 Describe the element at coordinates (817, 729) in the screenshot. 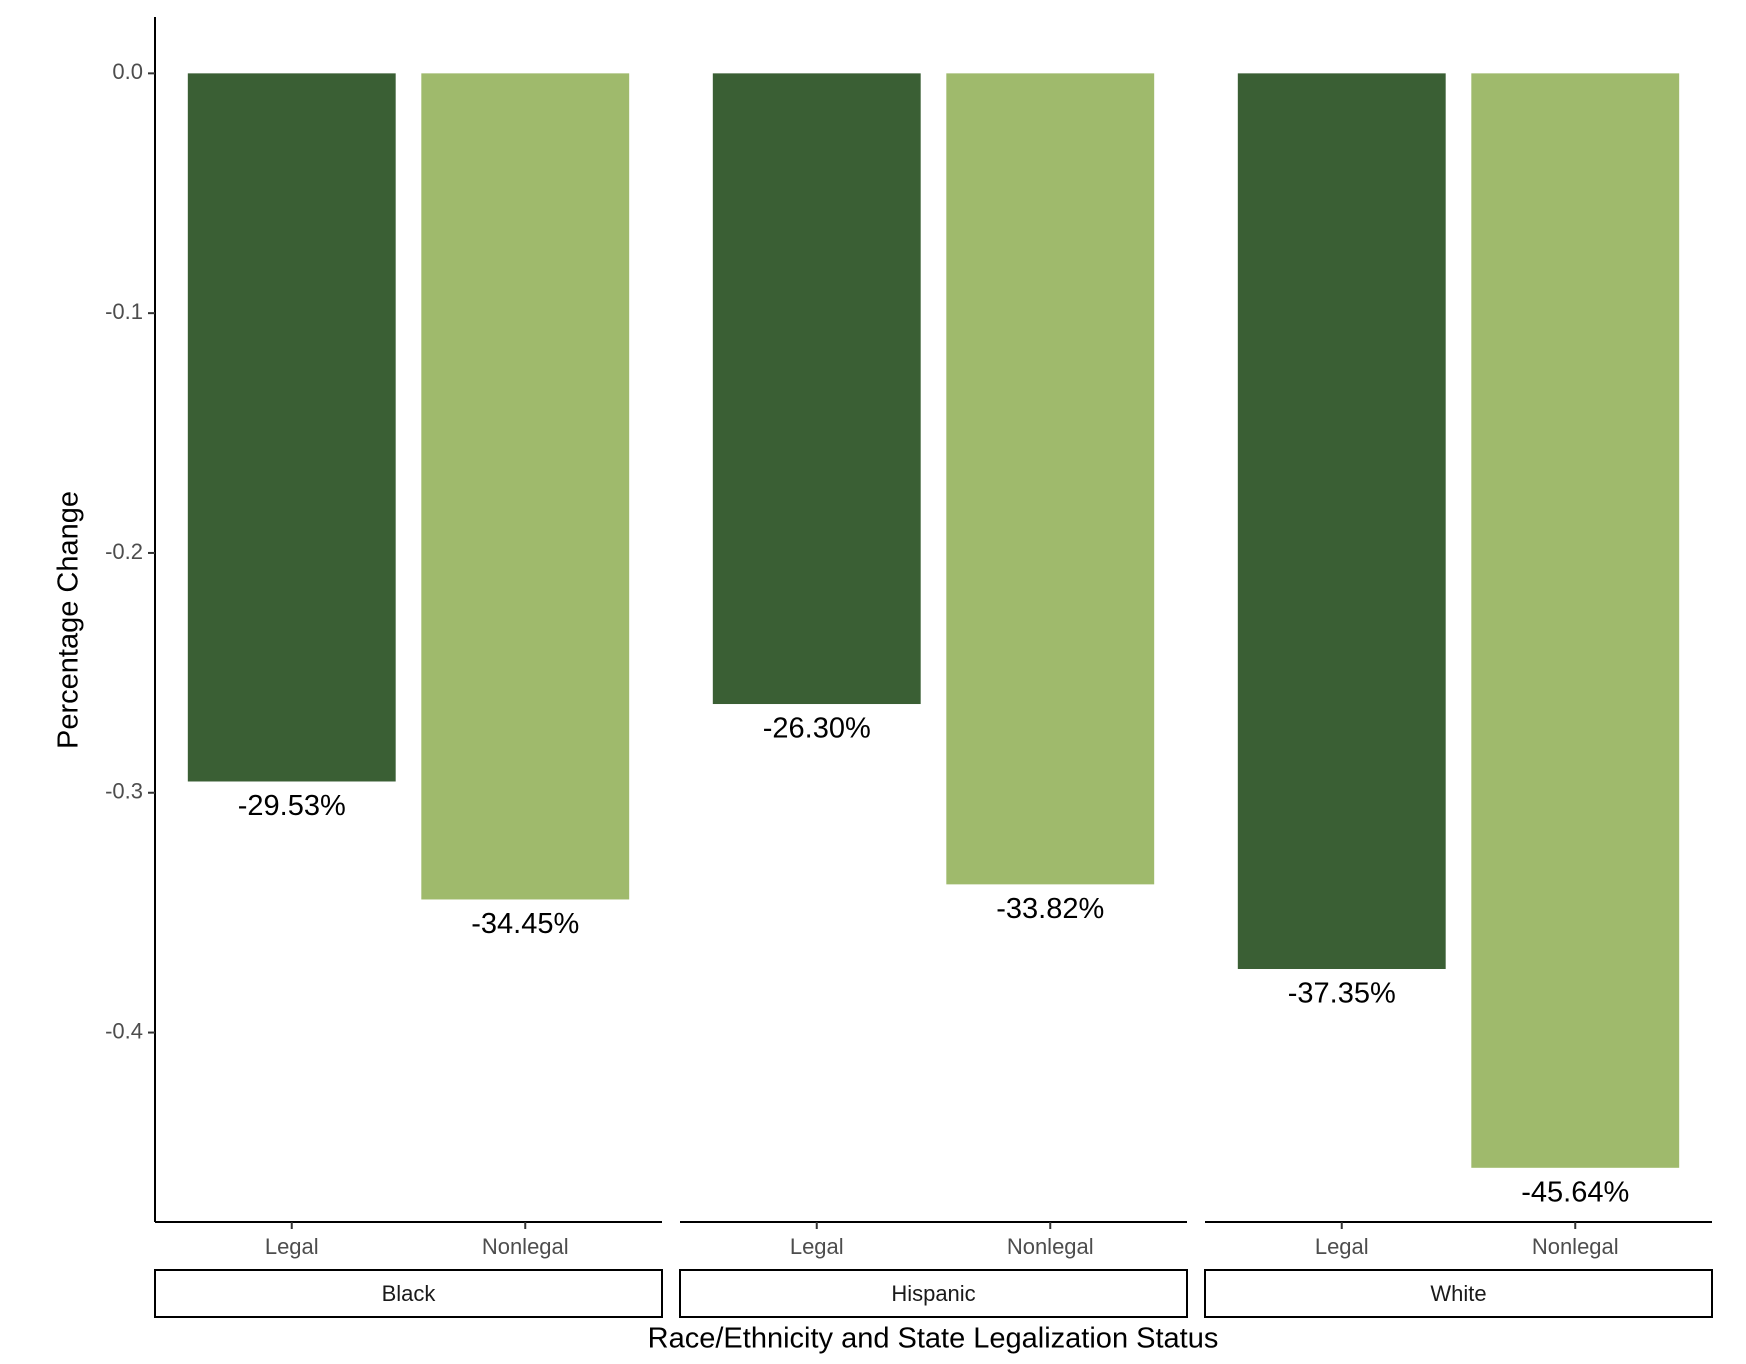

I see `value-label: -26.30%` at that location.